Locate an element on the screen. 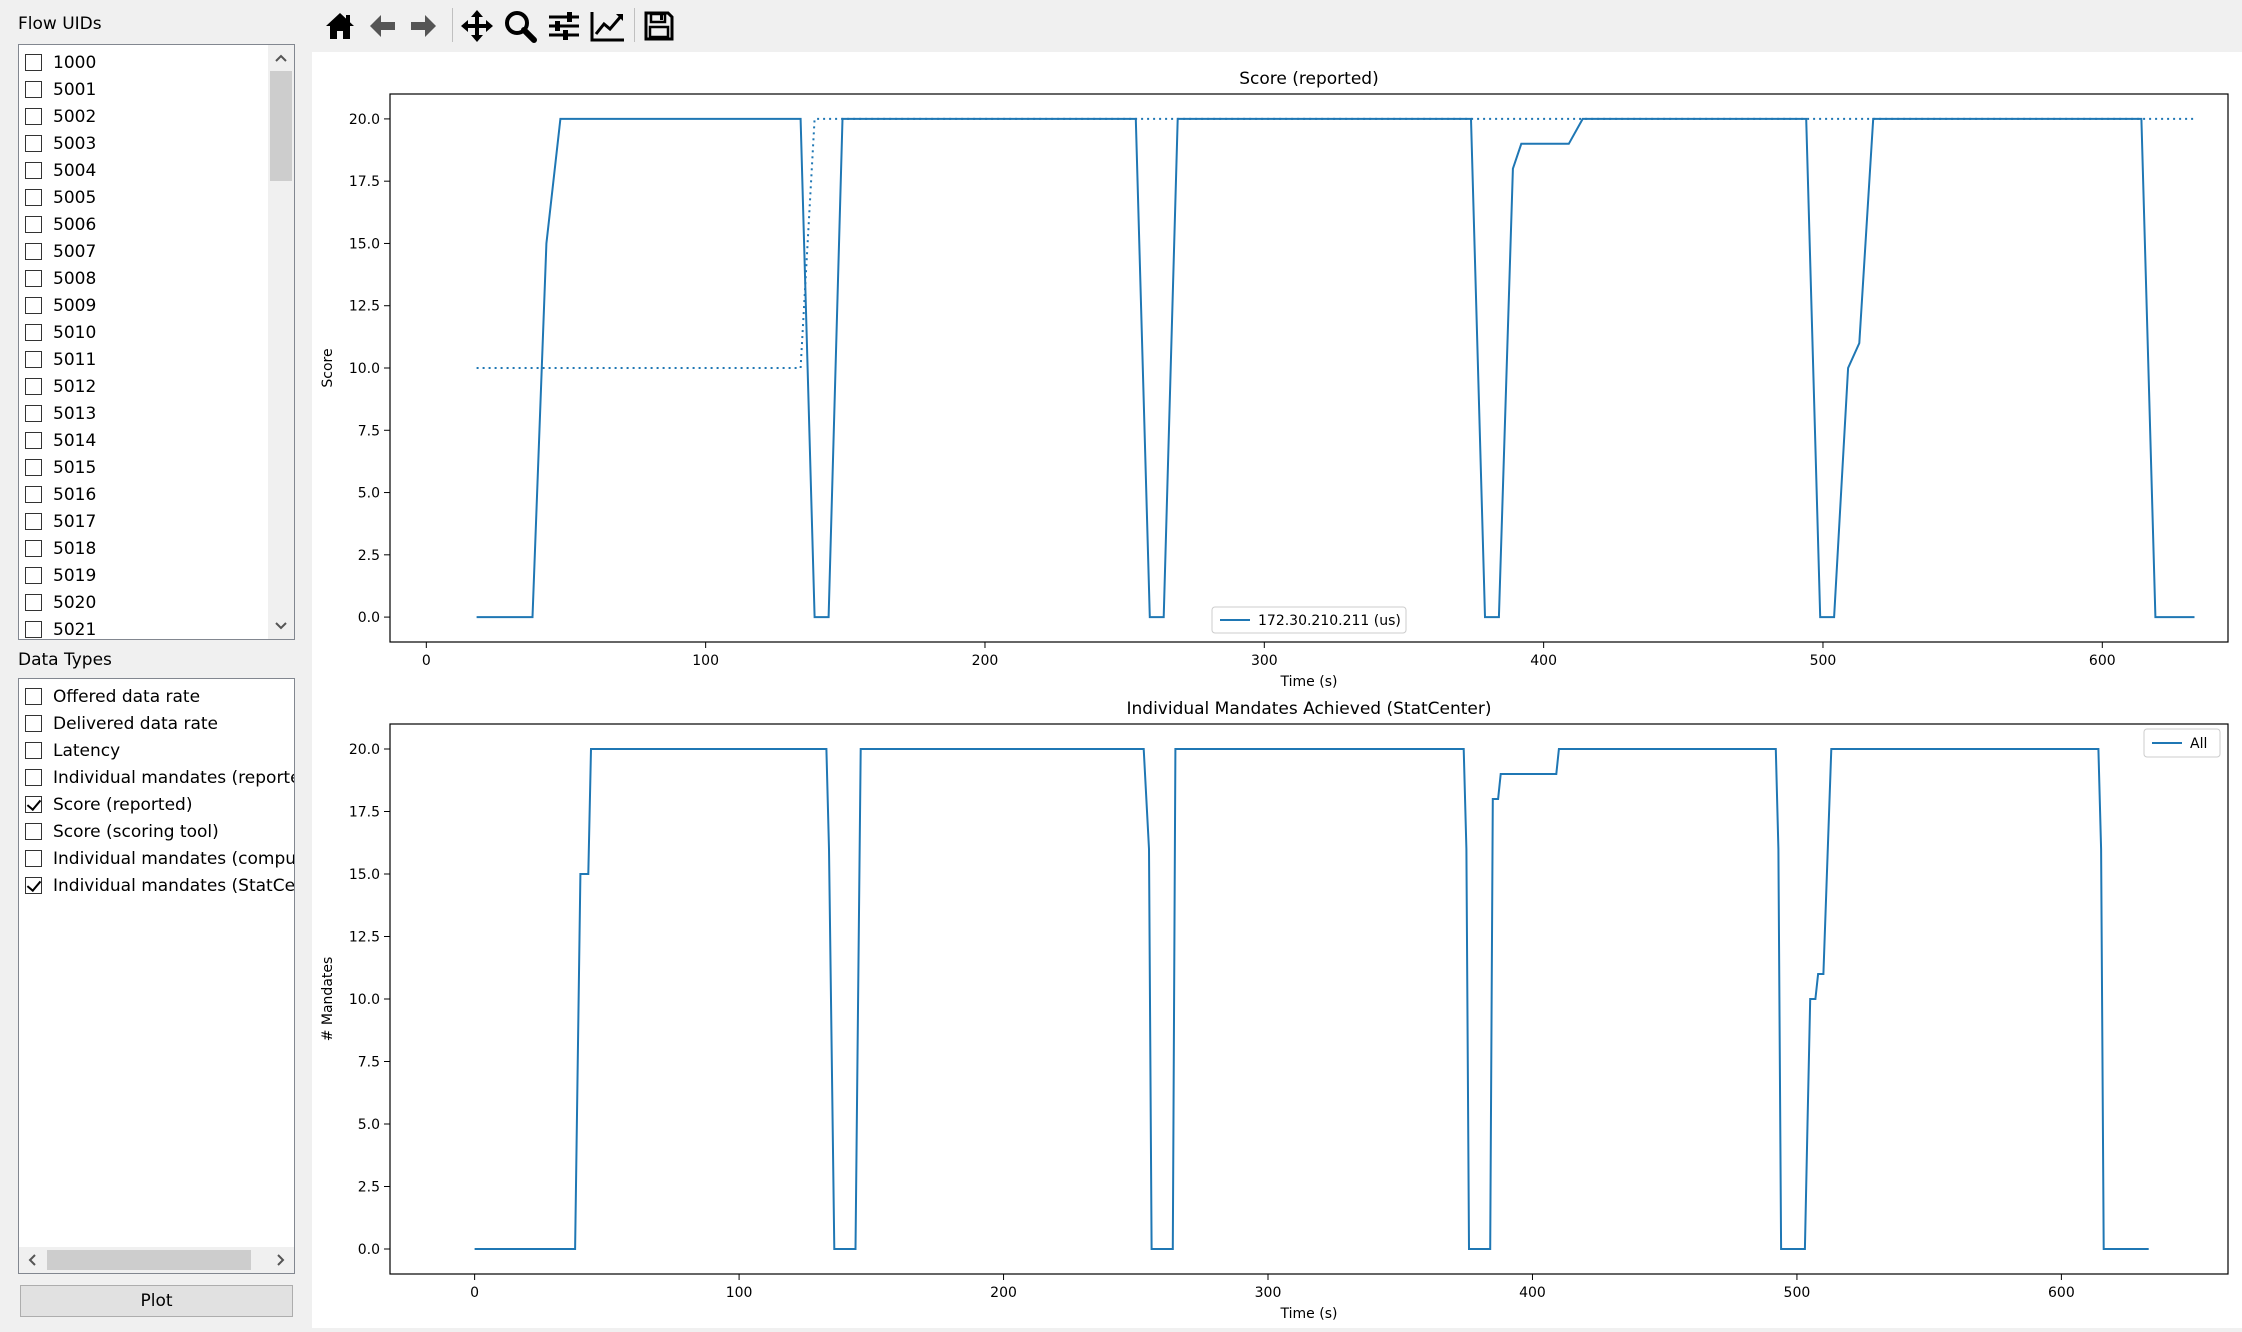  flow-uid-label: 1000 is located at coordinates (75, 62).